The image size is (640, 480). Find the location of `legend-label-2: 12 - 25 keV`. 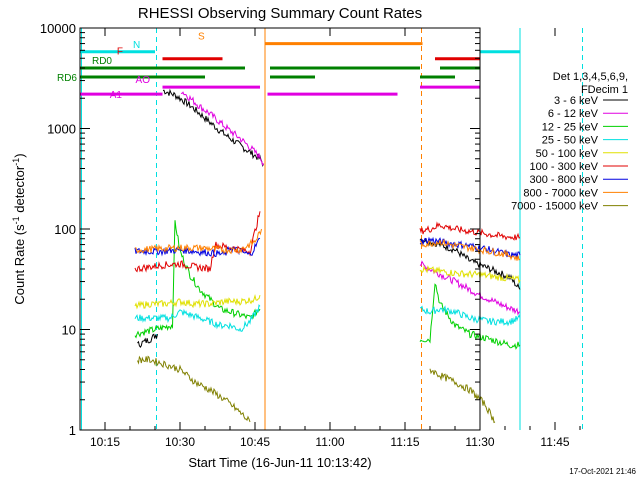

legend-label-2: 12 - 25 keV is located at coordinates (570, 127).